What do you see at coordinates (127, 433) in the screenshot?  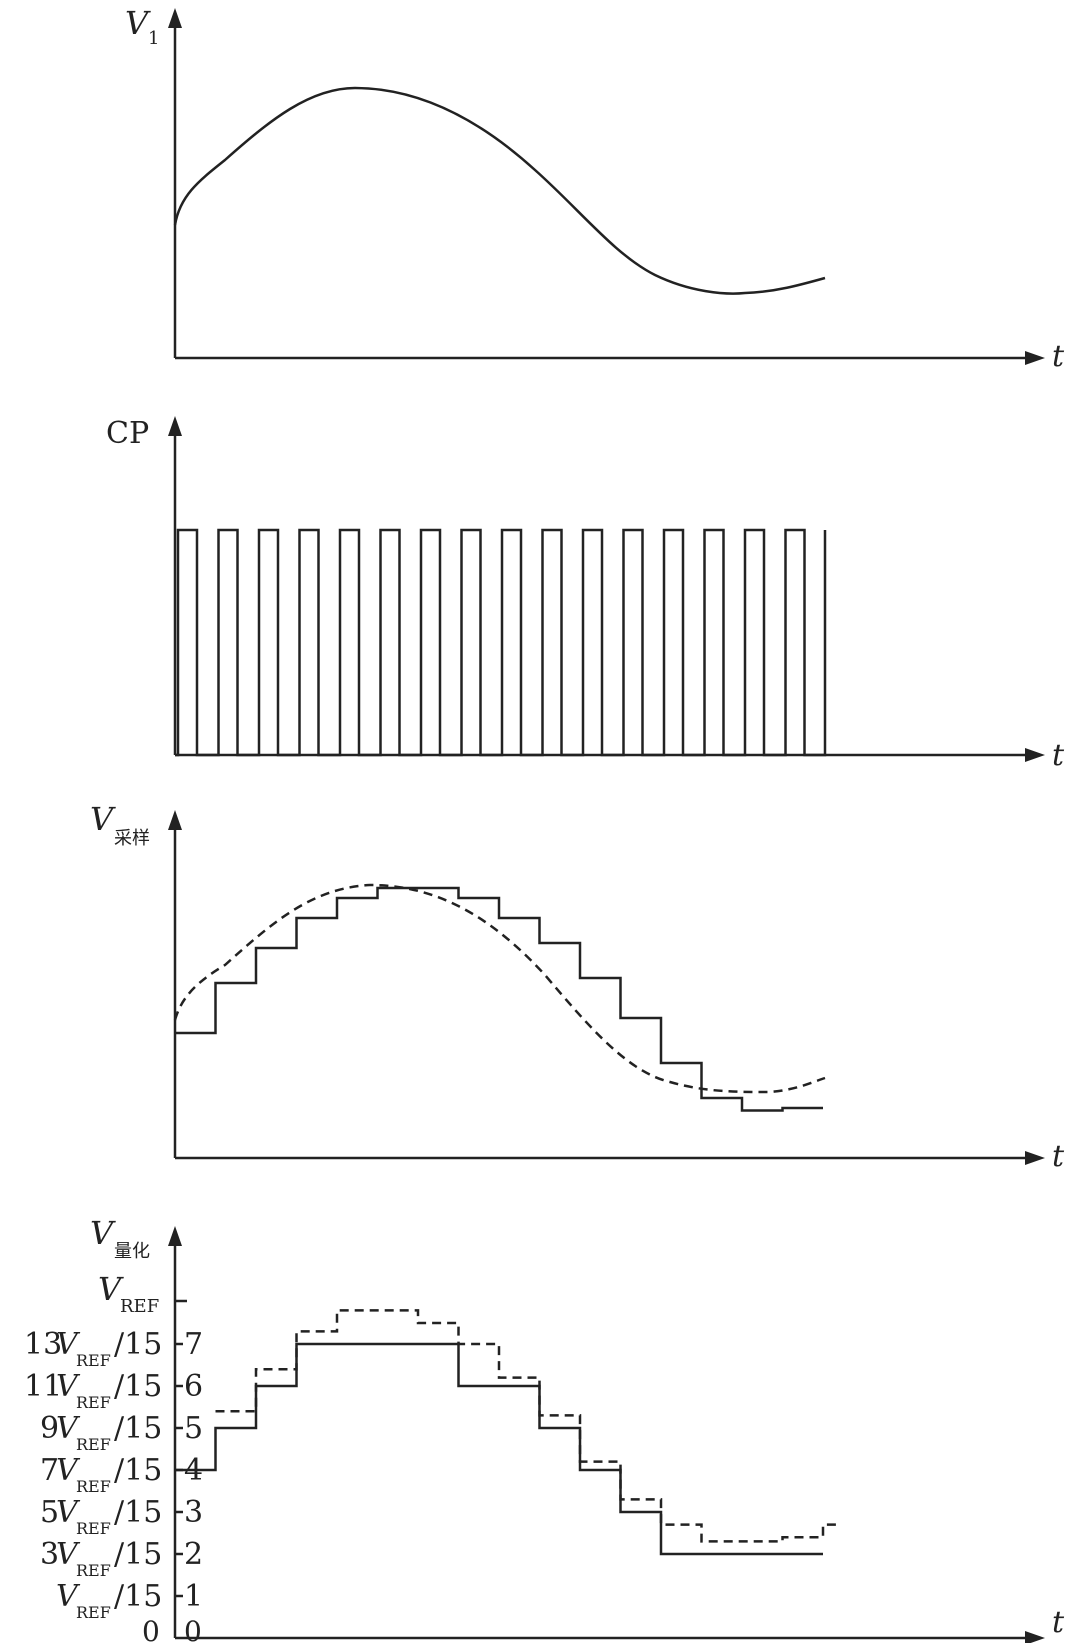 I see `panel2-ylabel: CP` at bounding box center [127, 433].